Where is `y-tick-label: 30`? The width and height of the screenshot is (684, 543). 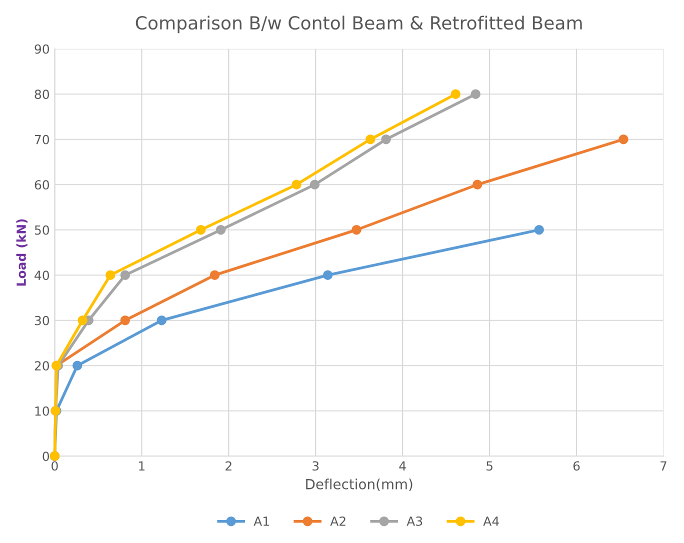 y-tick-label: 30 is located at coordinates (42, 321).